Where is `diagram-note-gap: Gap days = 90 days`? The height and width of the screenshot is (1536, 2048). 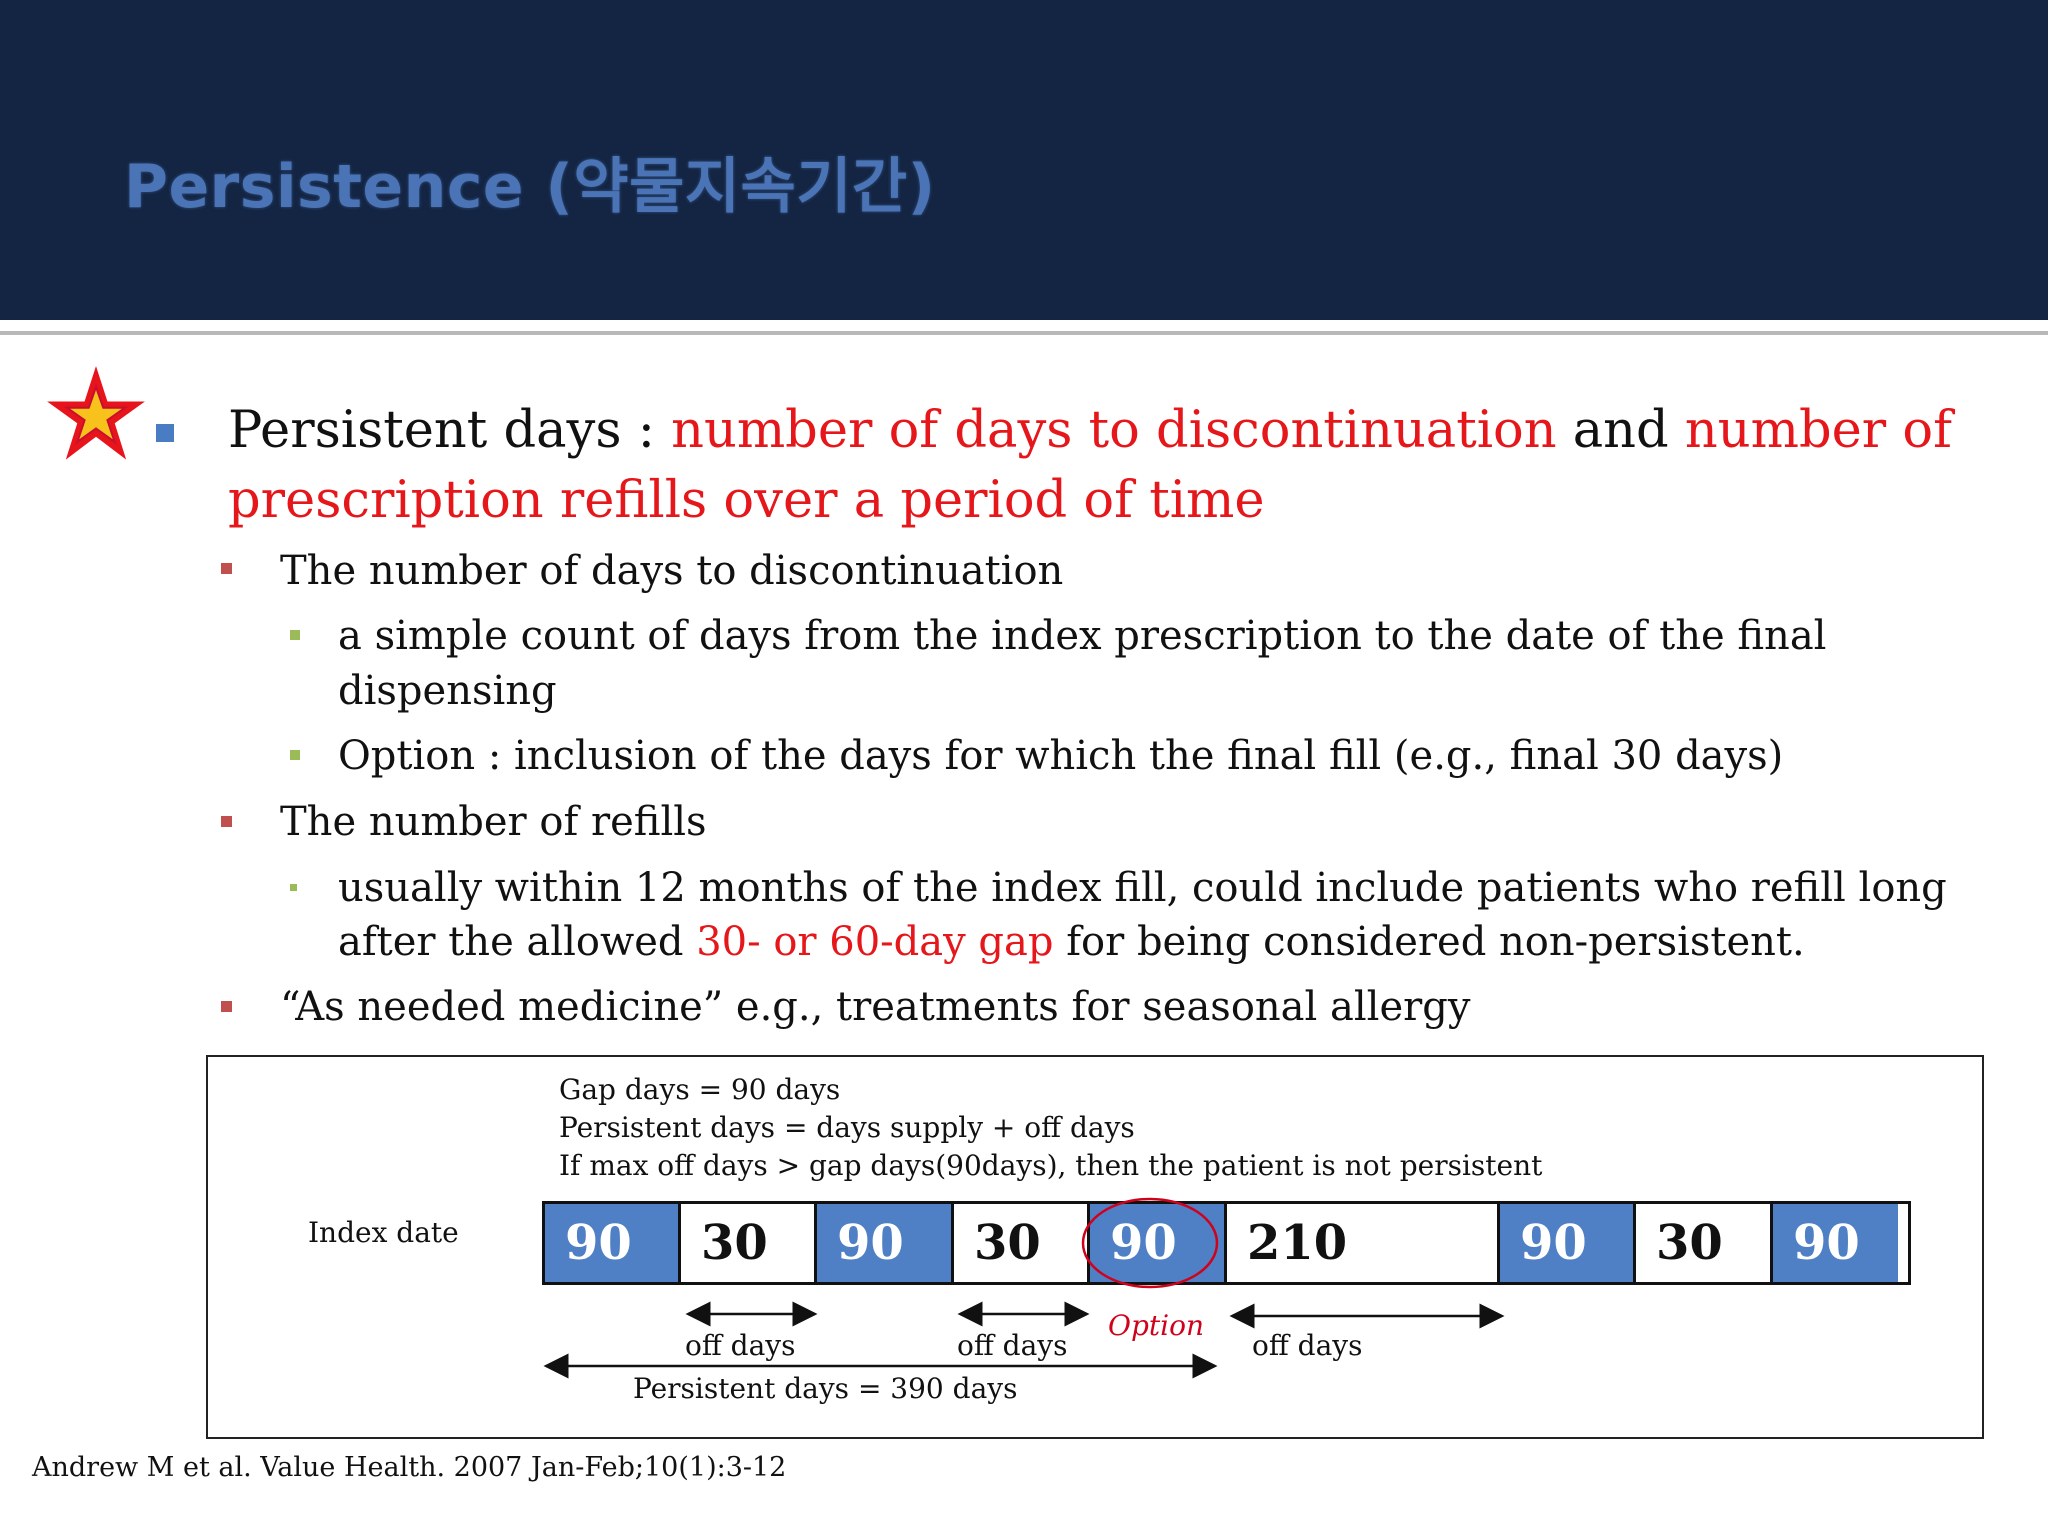
diagram-note-gap: Gap days = 90 days is located at coordinates (700, 1089).